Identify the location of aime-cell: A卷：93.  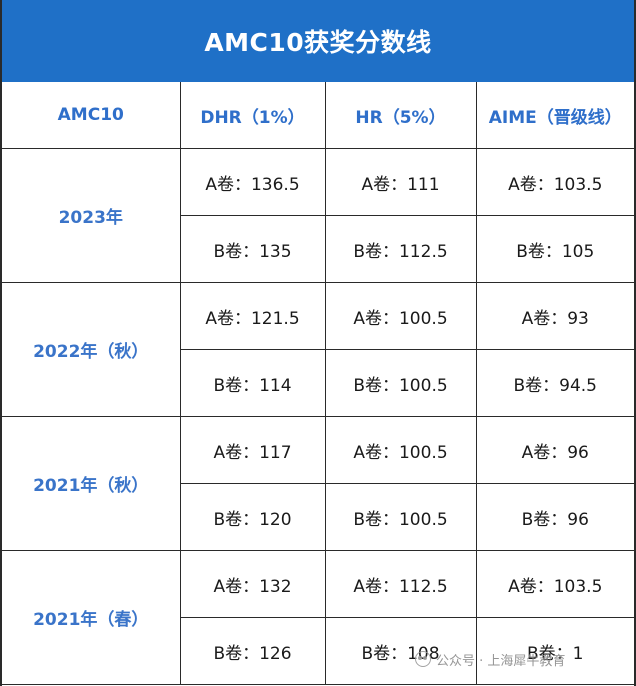
(554, 316).